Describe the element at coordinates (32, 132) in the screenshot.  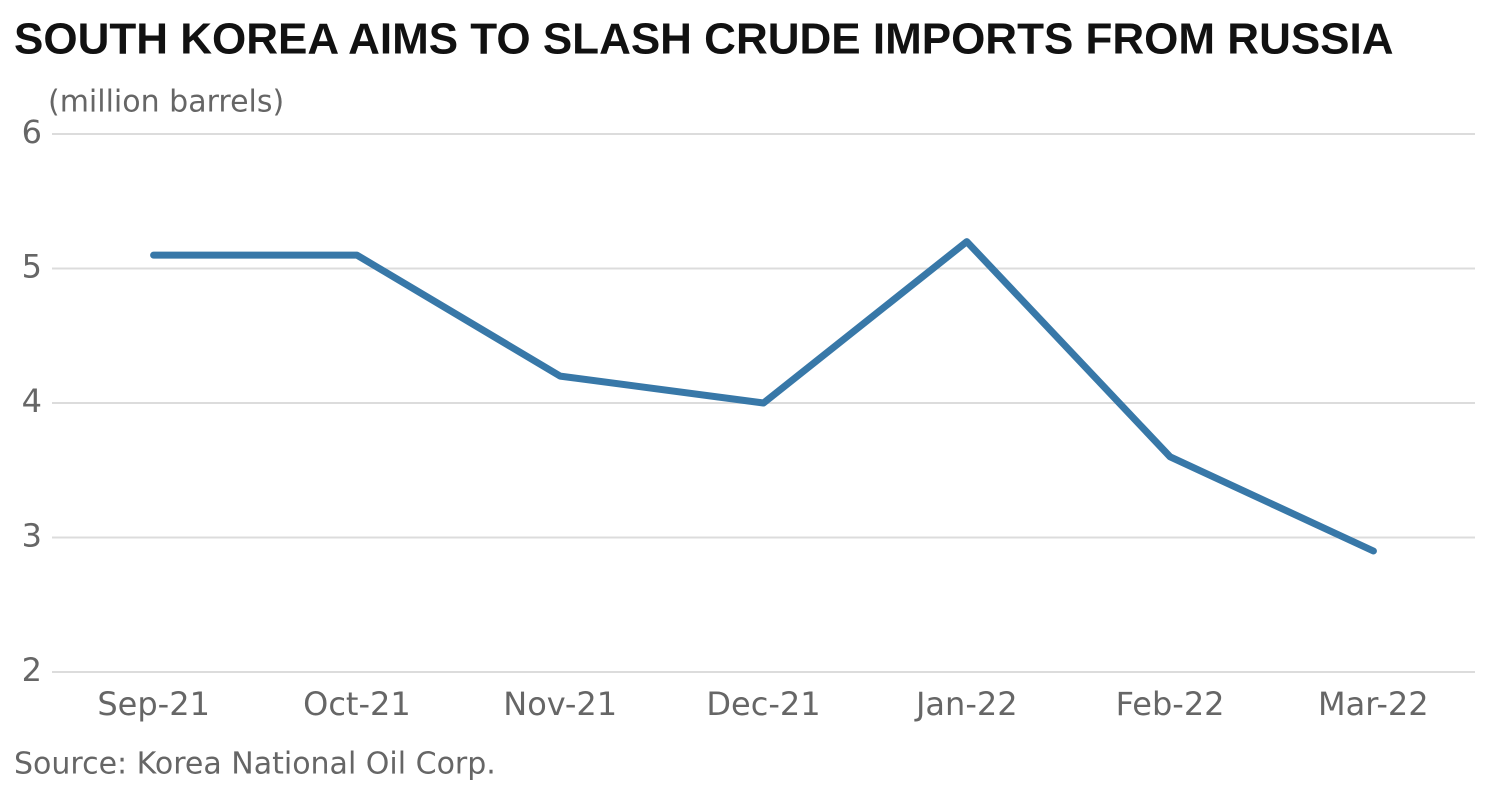
I see `y-tick-label: 6` at that location.